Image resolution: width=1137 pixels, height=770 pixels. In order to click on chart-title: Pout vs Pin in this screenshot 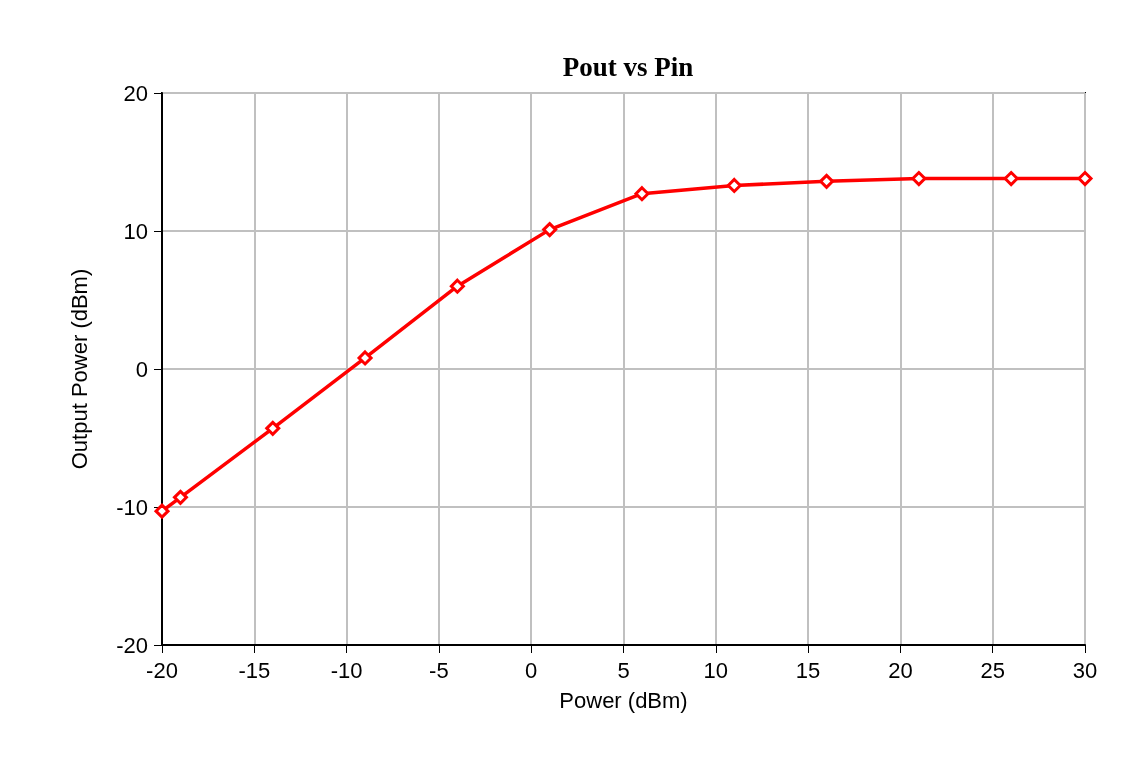, I will do `click(628, 66)`.